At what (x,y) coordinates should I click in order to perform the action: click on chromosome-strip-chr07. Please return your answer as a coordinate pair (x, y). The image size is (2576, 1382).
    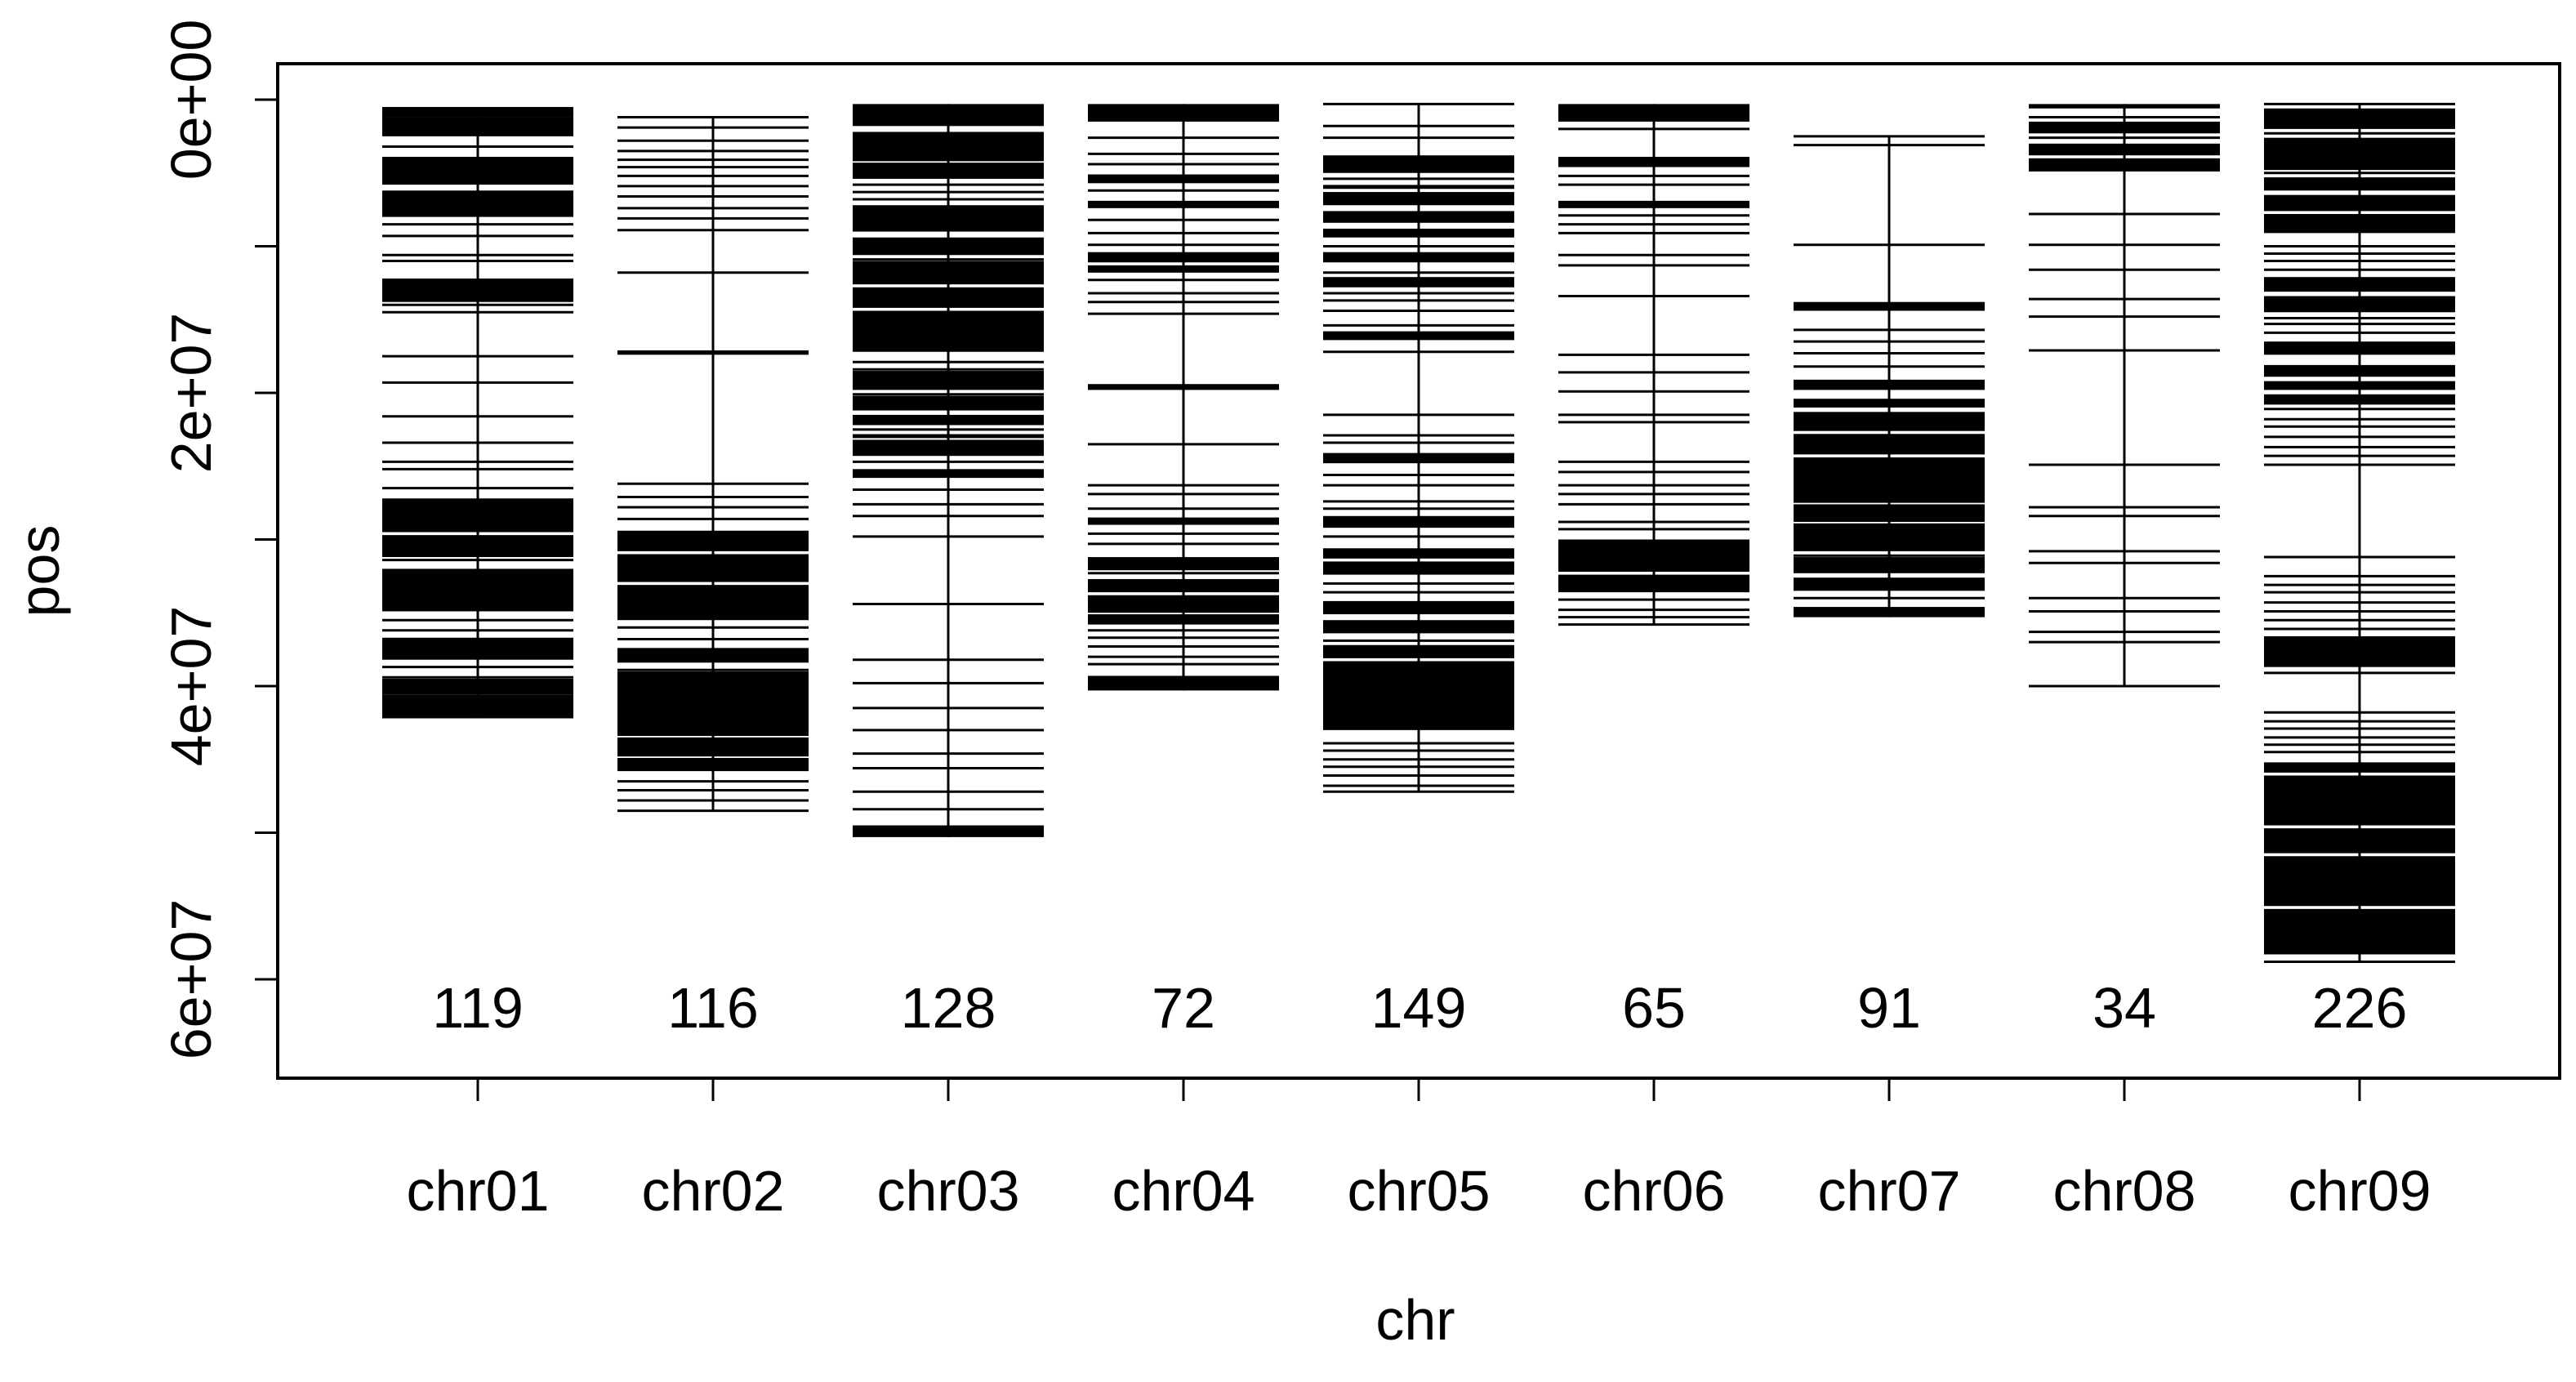
    Looking at the image, I should click on (1889, 376).